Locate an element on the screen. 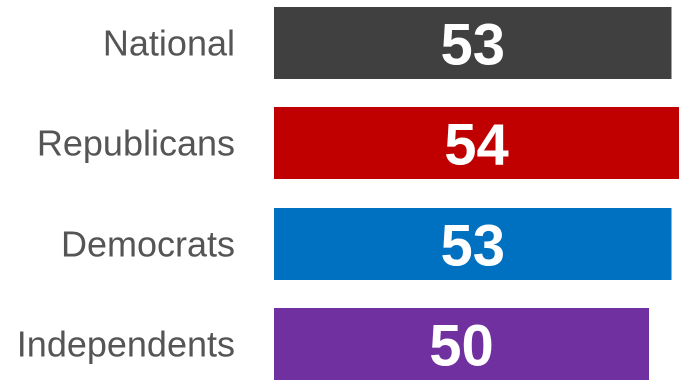  category-label-republicans: Republicans is located at coordinates (136, 143).